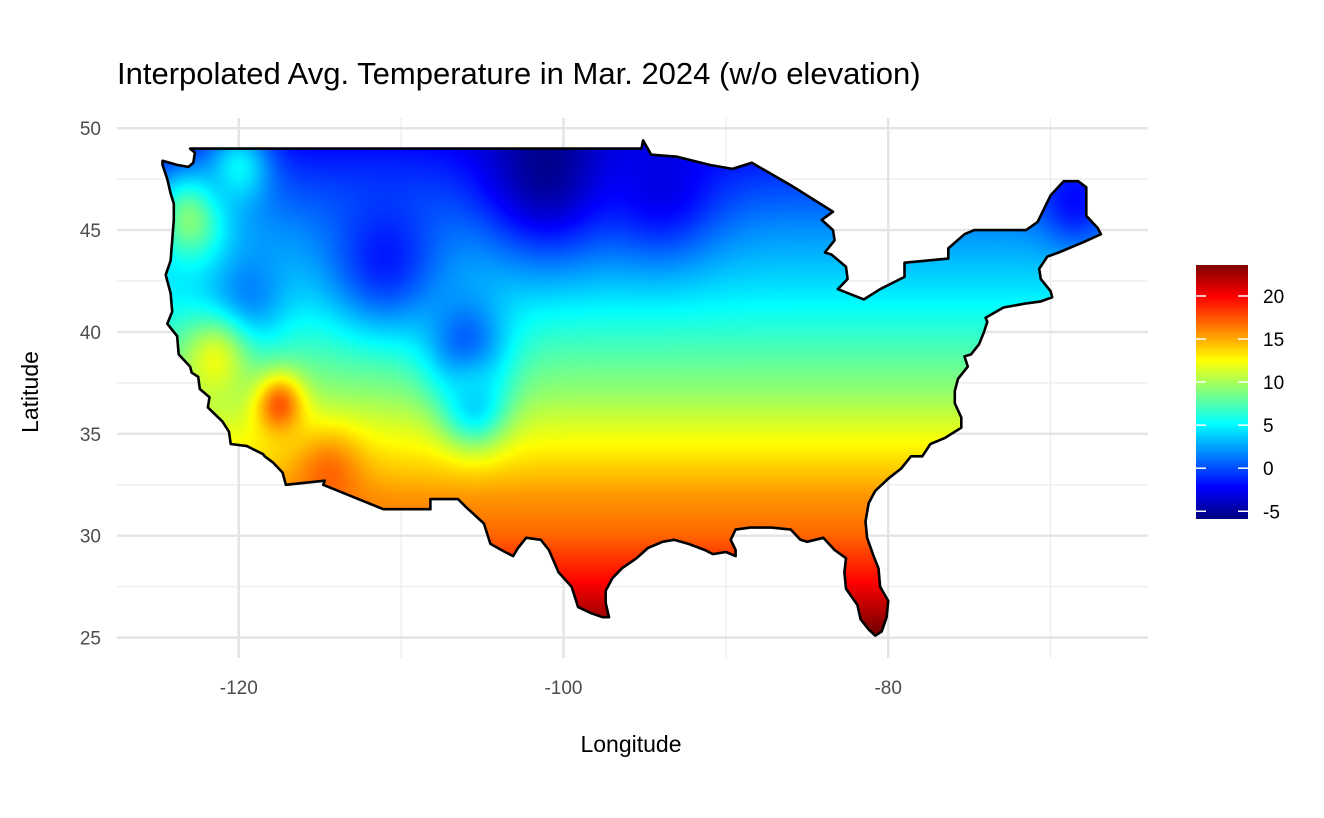  I want to click on x-tick-label: -80, so click(887, 688).